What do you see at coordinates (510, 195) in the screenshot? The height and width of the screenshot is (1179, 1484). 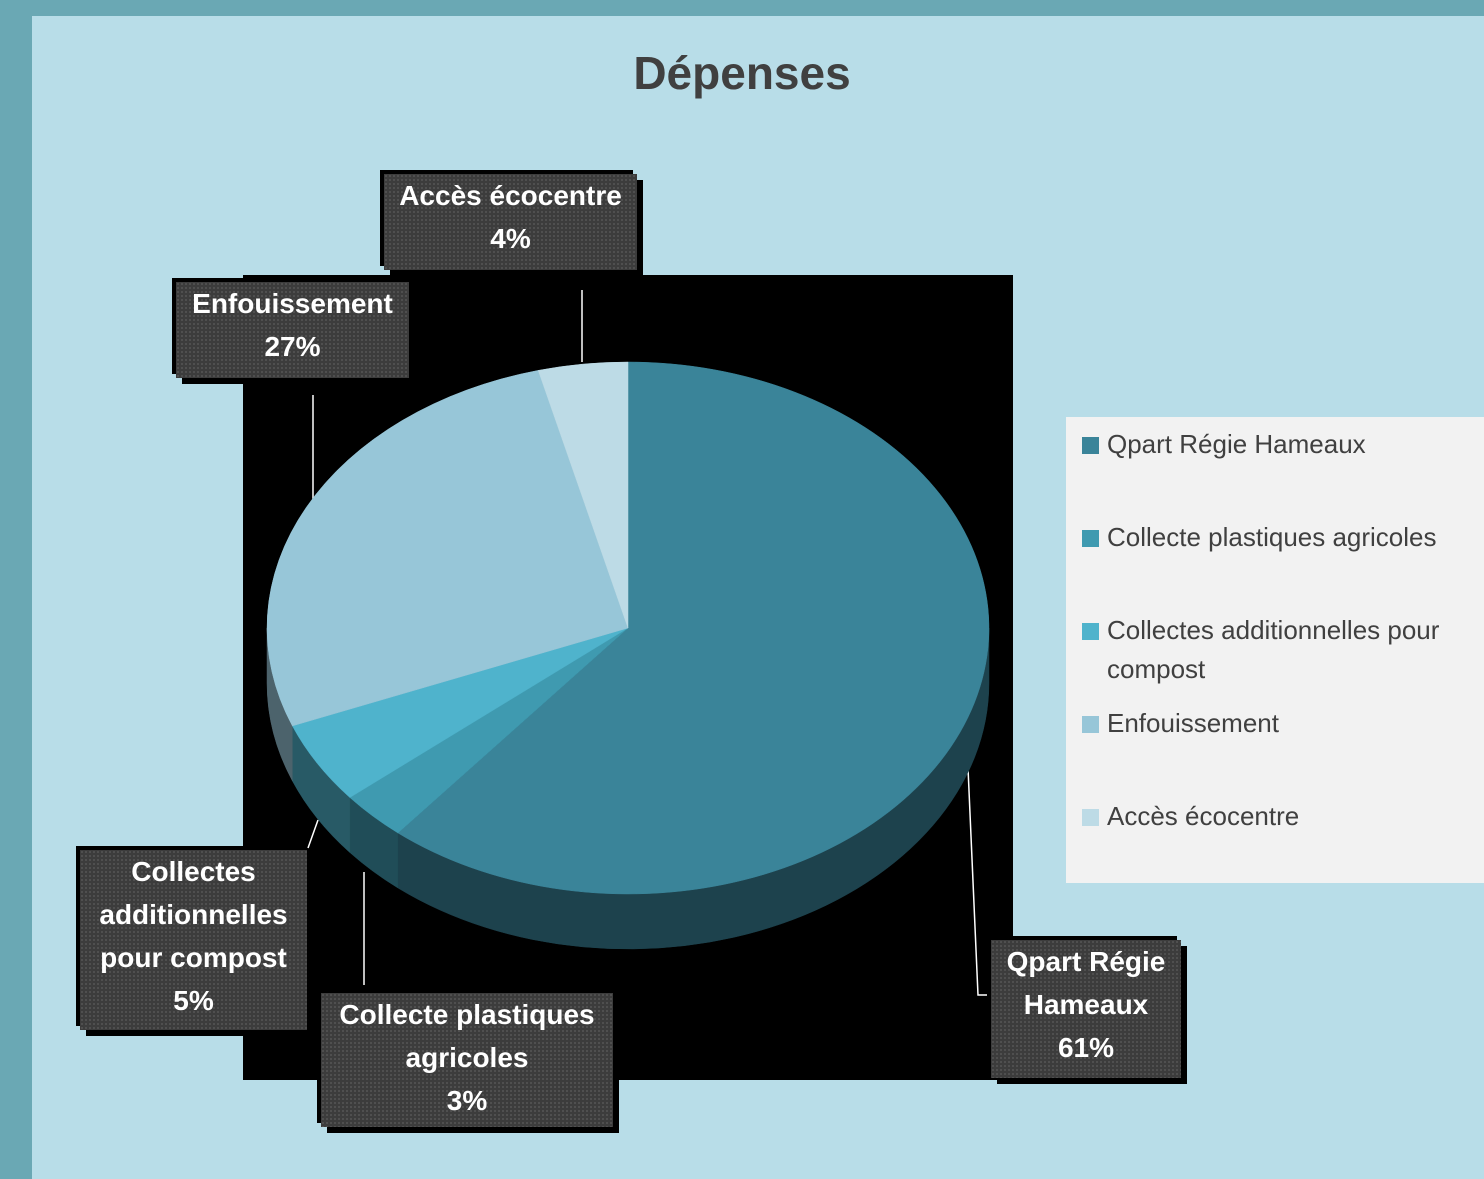 I see `data-label-name: Accès écocentre` at bounding box center [510, 195].